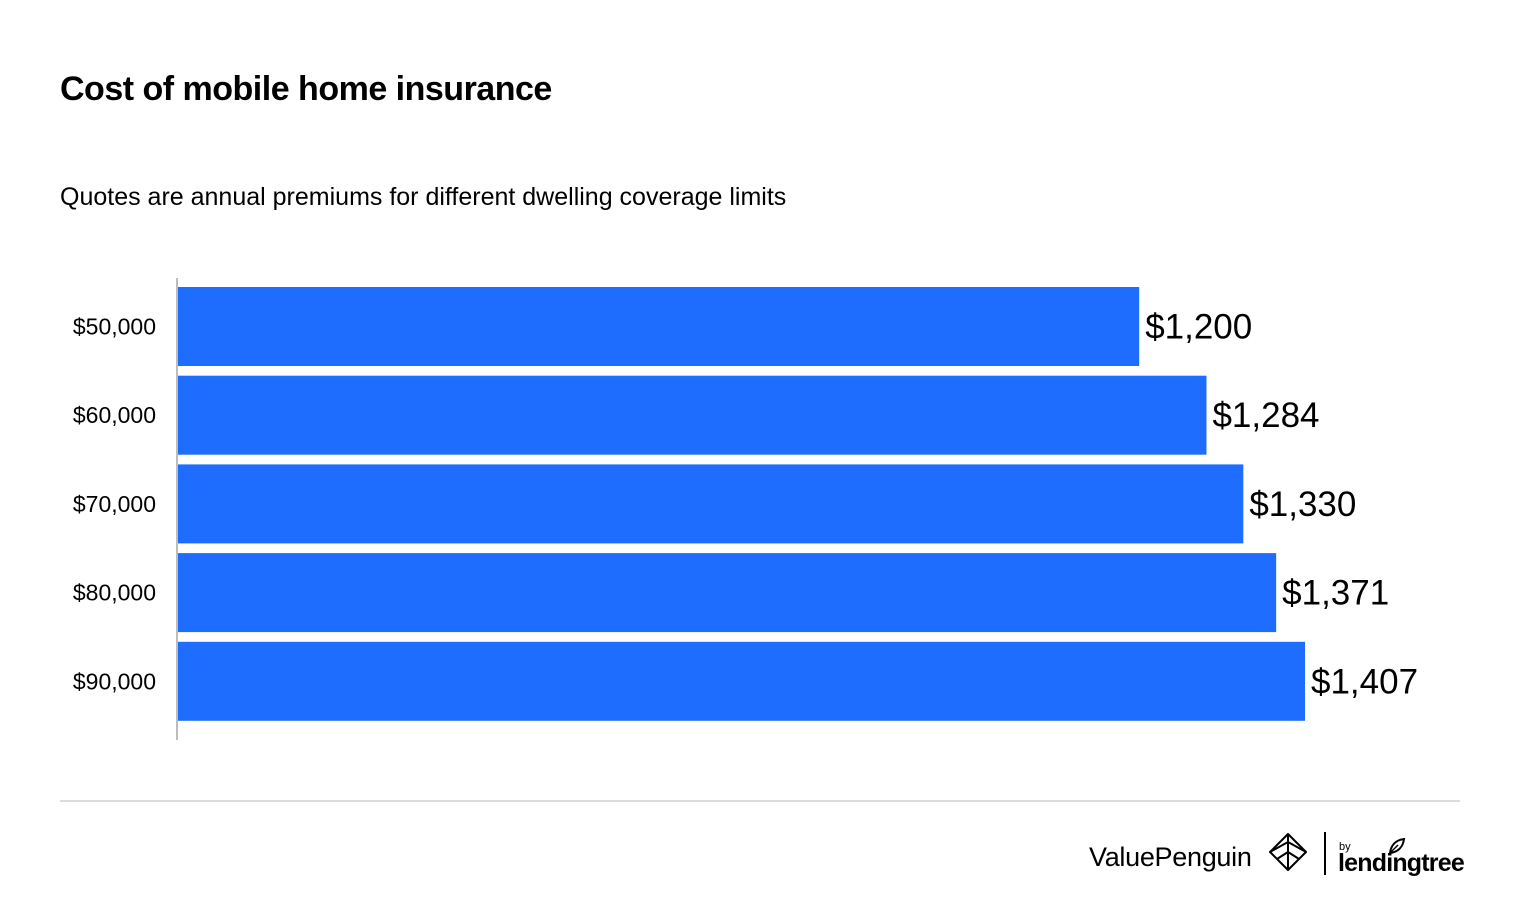  I want to click on data-label-4: $1,407, so click(1364, 681).